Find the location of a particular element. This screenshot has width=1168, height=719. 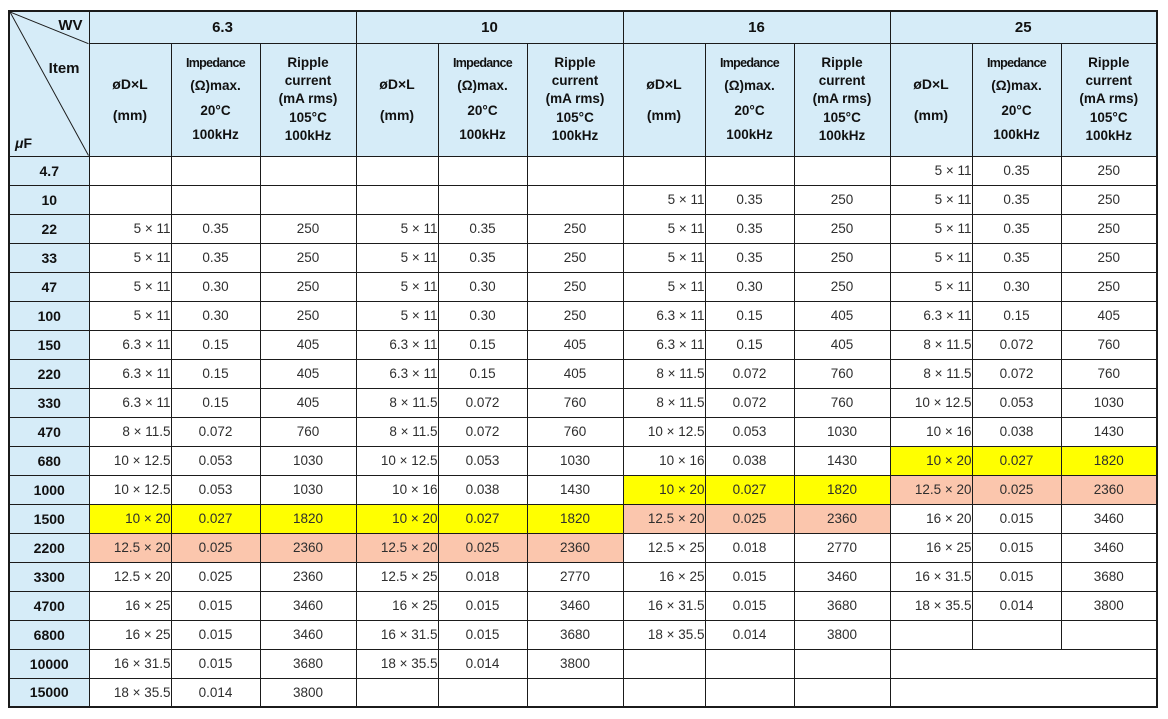

corner-diagonal-lines is located at coordinates (49, 83).